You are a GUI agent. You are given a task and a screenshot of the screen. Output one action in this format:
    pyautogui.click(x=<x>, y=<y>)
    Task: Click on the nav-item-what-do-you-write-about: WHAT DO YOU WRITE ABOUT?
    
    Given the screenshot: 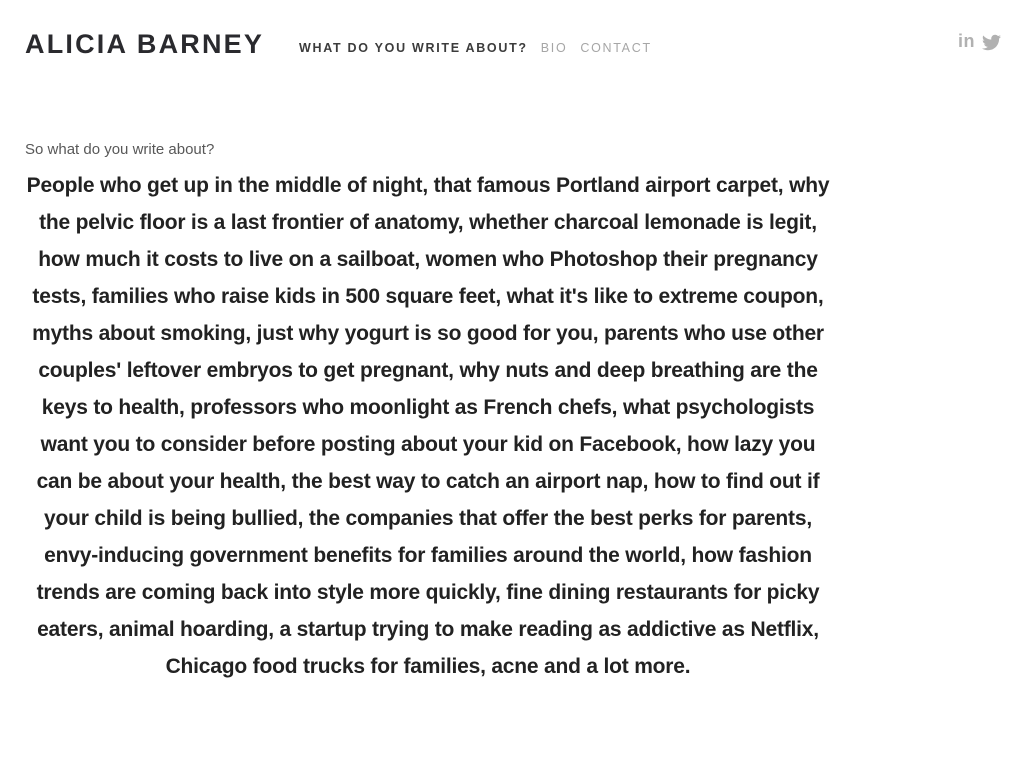 What is the action you would take?
    pyautogui.click(x=413, y=48)
    